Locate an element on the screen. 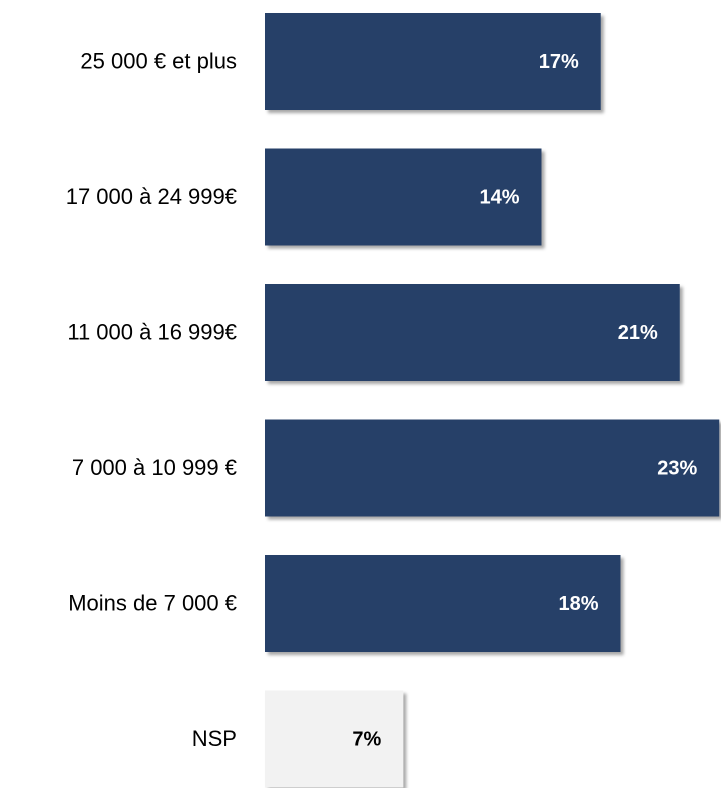 This screenshot has height=788, width=721. category-label: 25 000 € et plus is located at coordinates (158, 60).